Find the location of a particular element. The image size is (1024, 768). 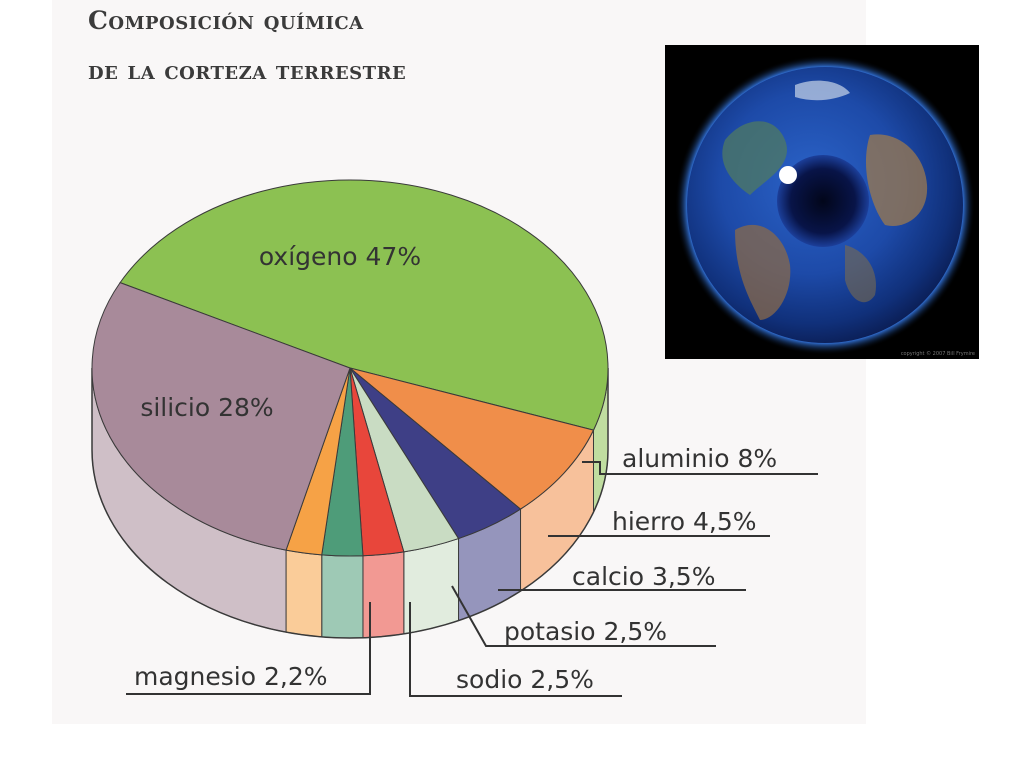

callout-line-aluminio is located at coordinates (700, 468).